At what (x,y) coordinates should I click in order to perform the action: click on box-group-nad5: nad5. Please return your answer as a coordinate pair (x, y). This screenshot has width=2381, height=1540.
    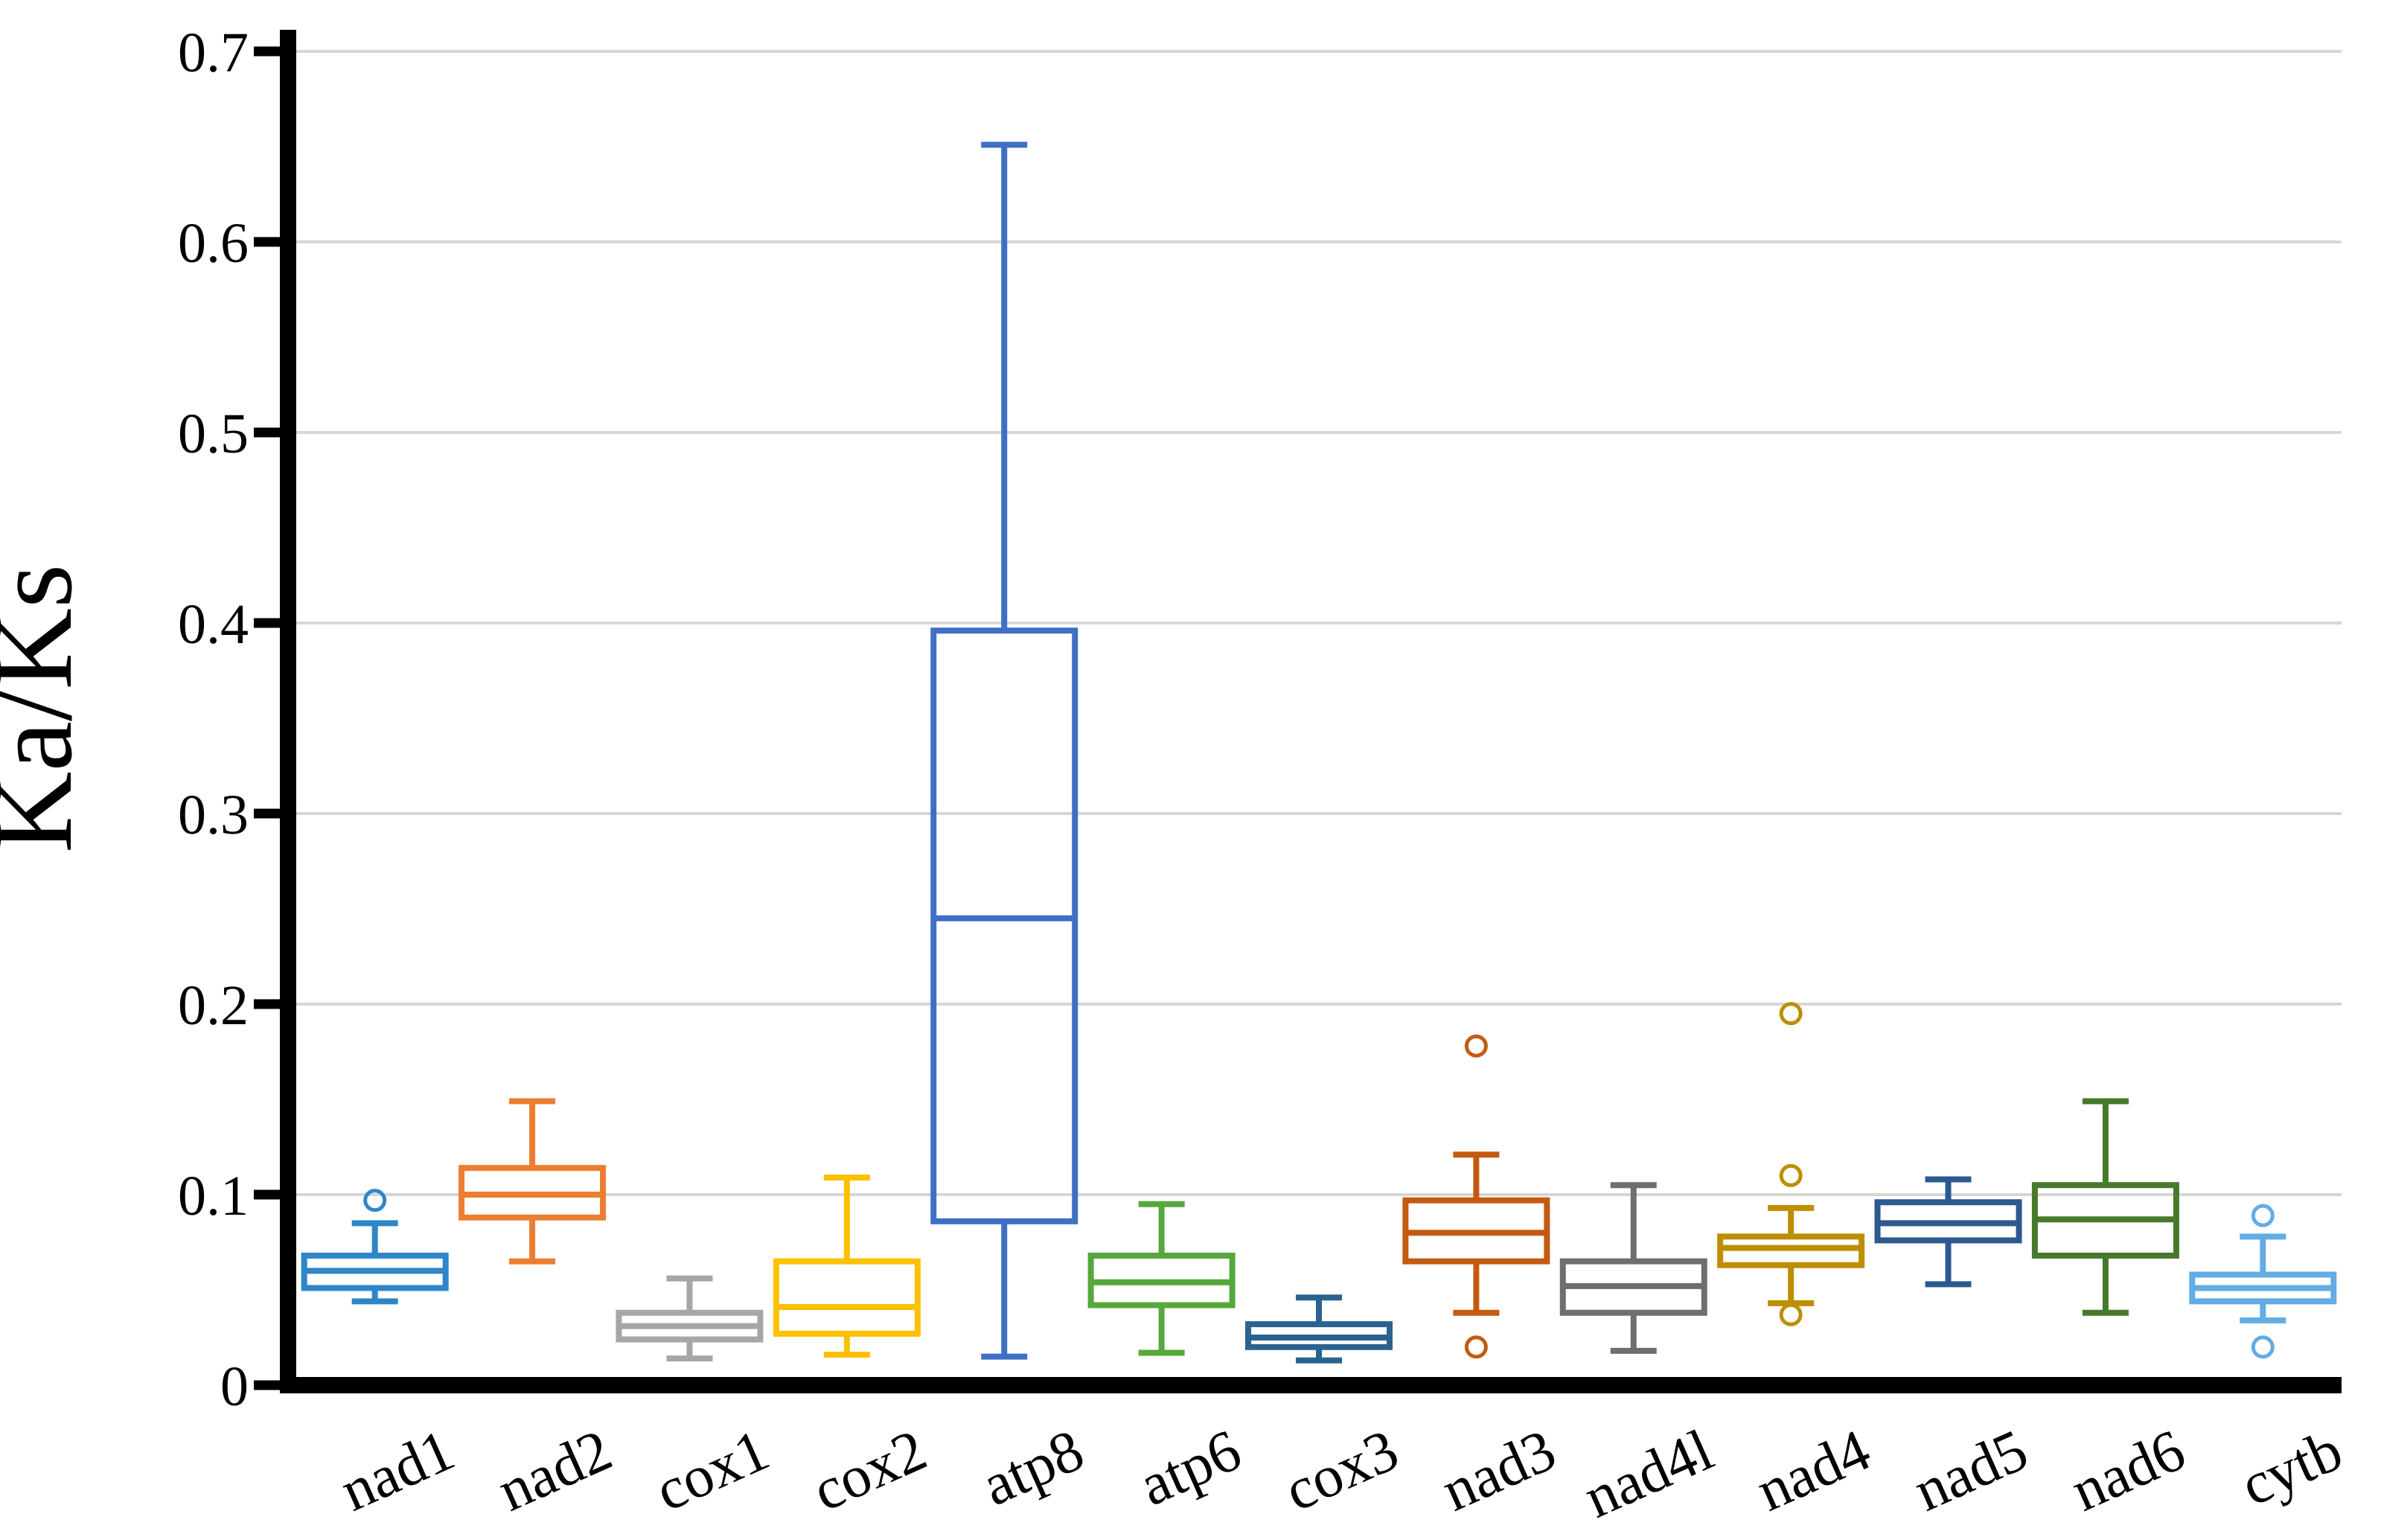
    Looking at the image, I should click on (1955, 1350).